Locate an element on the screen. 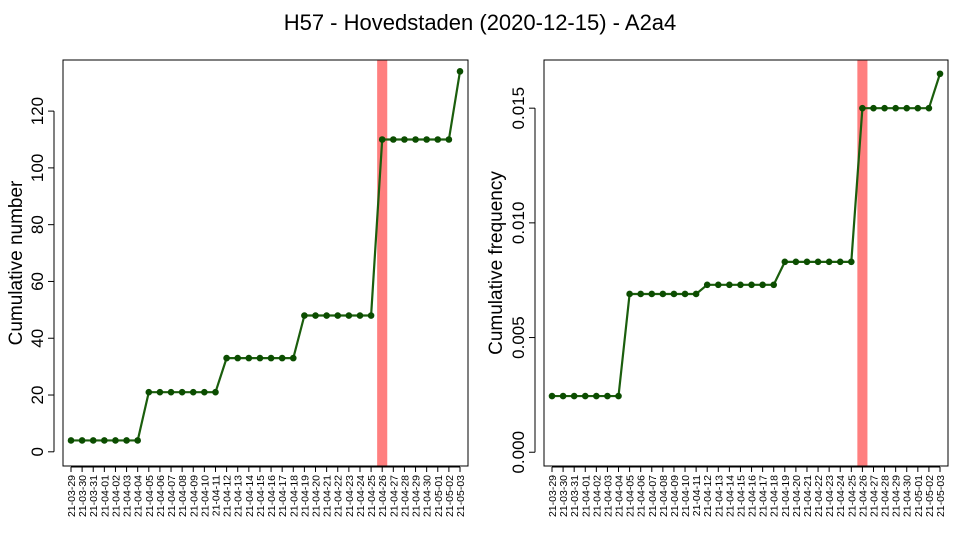 The width and height of the screenshot is (960, 533). x-tick-label: 21-03-30 is located at coordinates (564, 496).